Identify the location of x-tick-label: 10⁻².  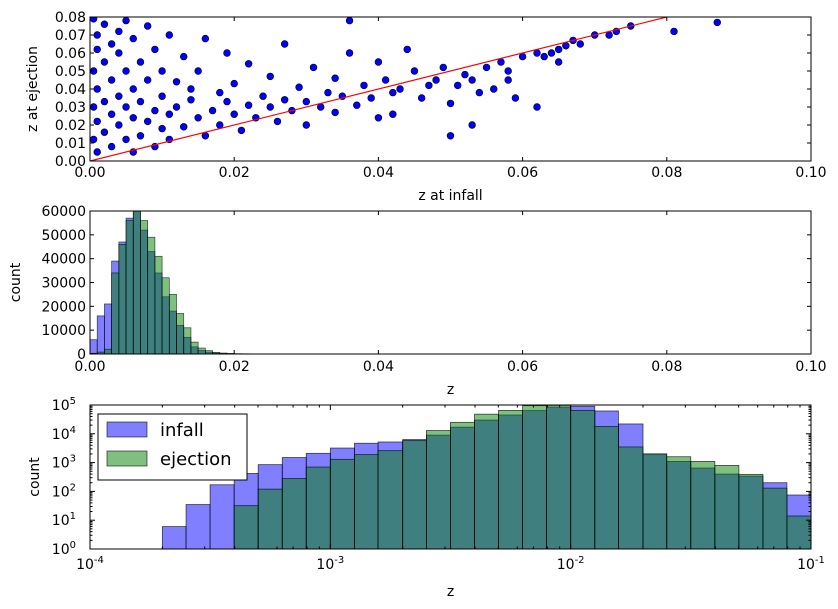
(571, 564).